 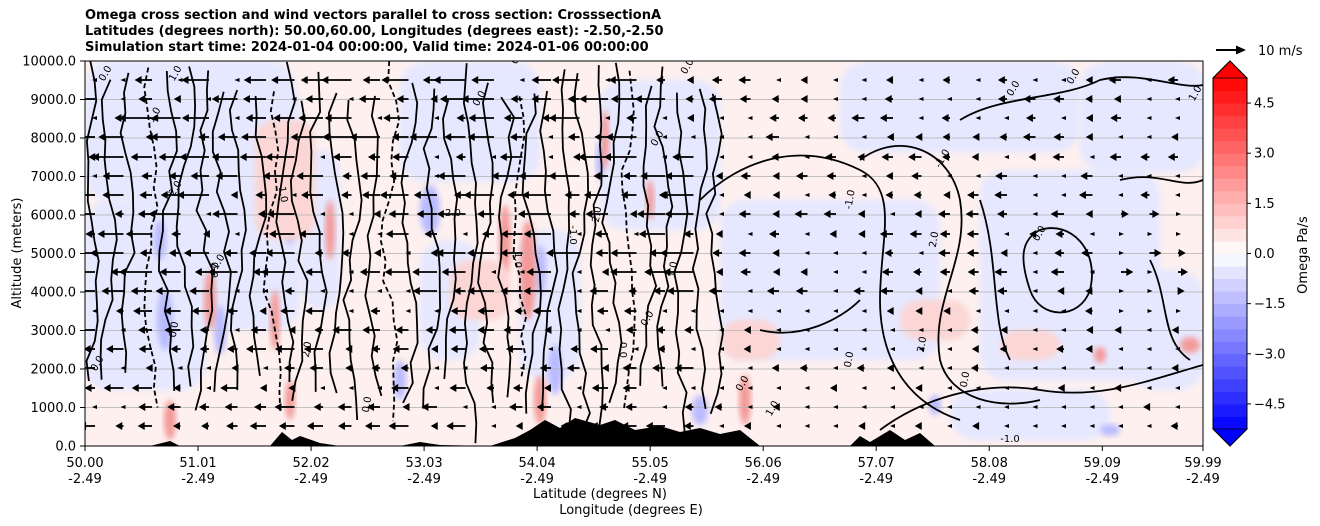 What do you see at coordinates (336, 243) in the screenshot?
I see `omega-contour-line` at bounding box center [336, 243].